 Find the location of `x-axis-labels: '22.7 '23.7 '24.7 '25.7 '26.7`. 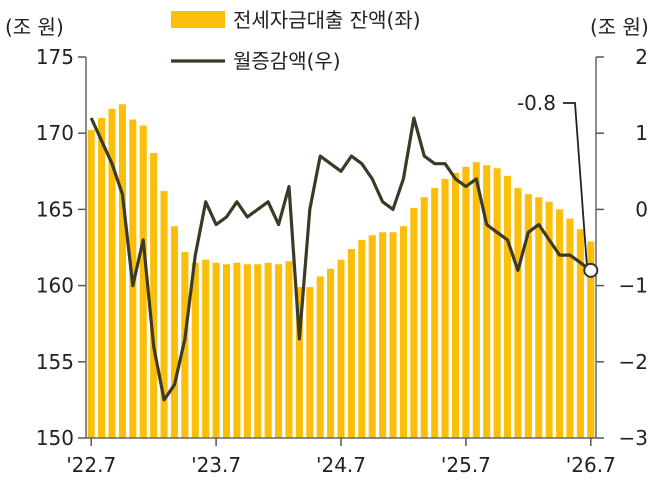

x-axis-labels: '22.7 '23.7 '24.7 '25.7 '26.7 is located at coordinates (341, 457).